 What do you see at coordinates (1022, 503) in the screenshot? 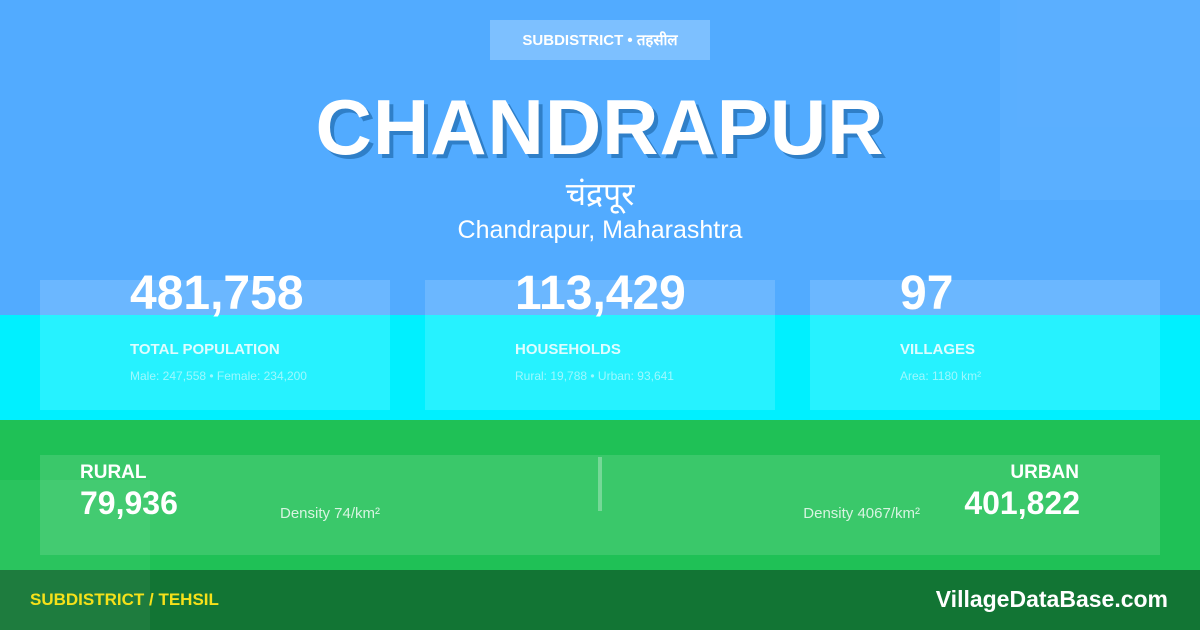
I see `urban-value: 401,822` at bounding box center [1022, 503].